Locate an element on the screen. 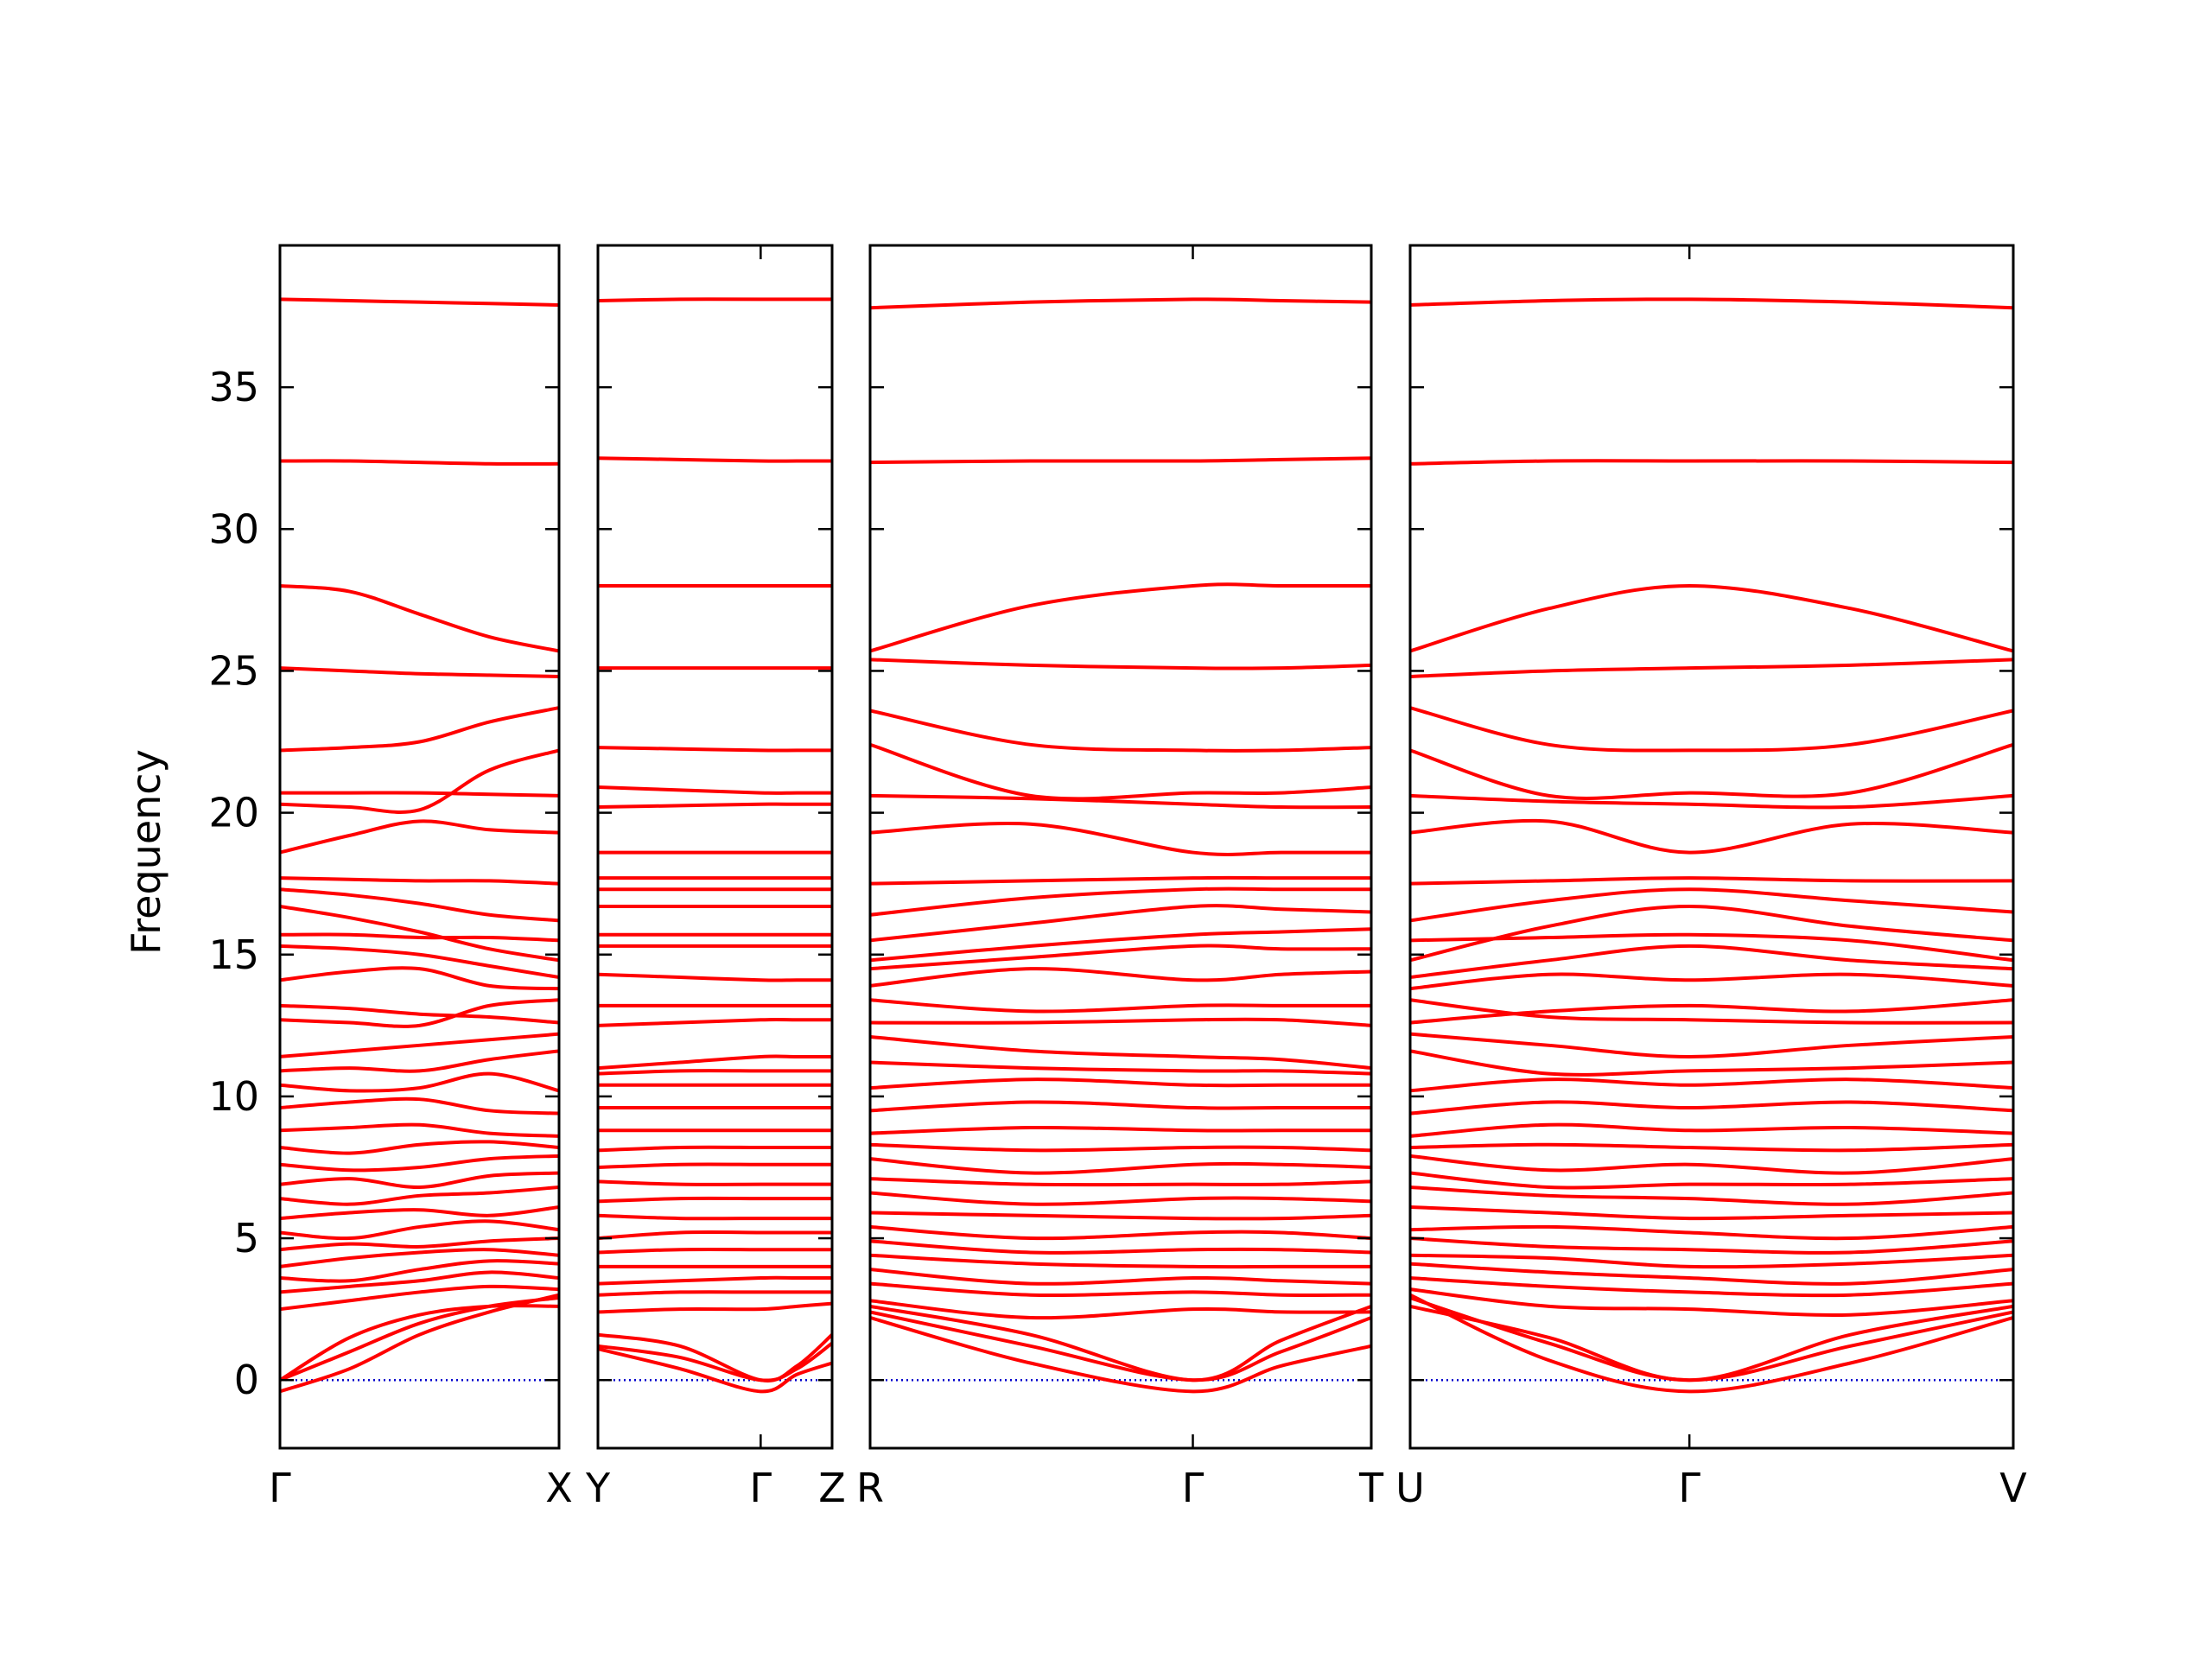 This screenshot has width=2212, height=1659. y-axis-label: Frequency is located at coordinates (146, 852).